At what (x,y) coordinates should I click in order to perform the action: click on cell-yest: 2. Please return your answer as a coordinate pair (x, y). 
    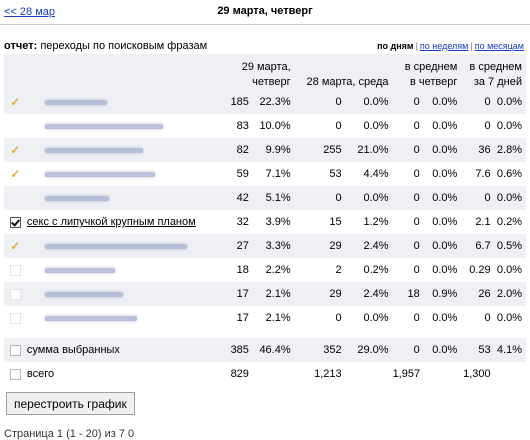
    Looking at the image, I should click on (338, 270).